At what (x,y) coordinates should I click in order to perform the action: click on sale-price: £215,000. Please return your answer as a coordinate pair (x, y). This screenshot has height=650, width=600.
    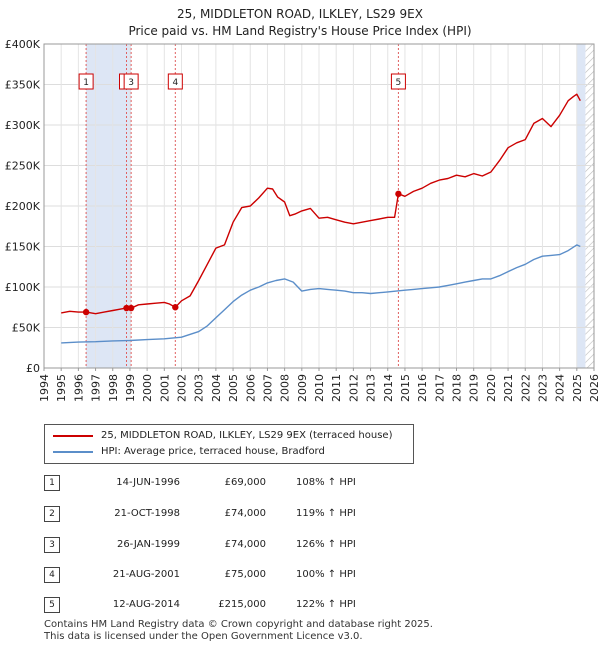
    Looking at the image, I should click on (242, 604).